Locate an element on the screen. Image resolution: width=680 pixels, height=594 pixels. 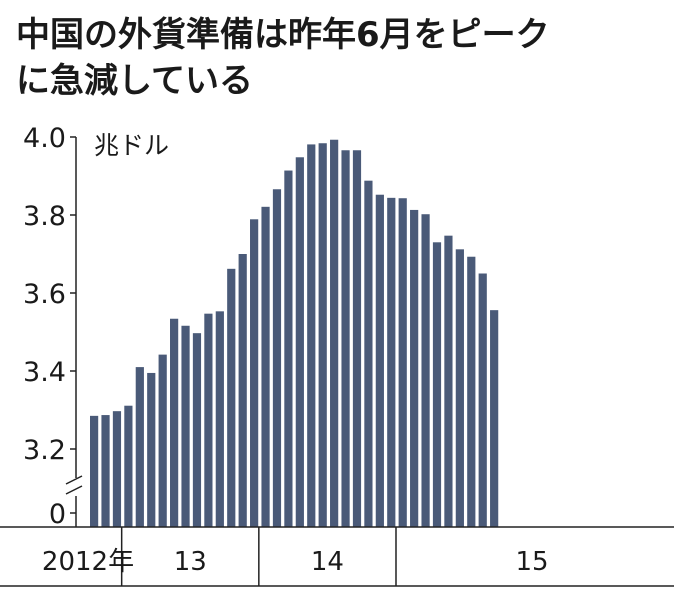
chart-title-line2: に急減している is located at coordinates (134, 81).